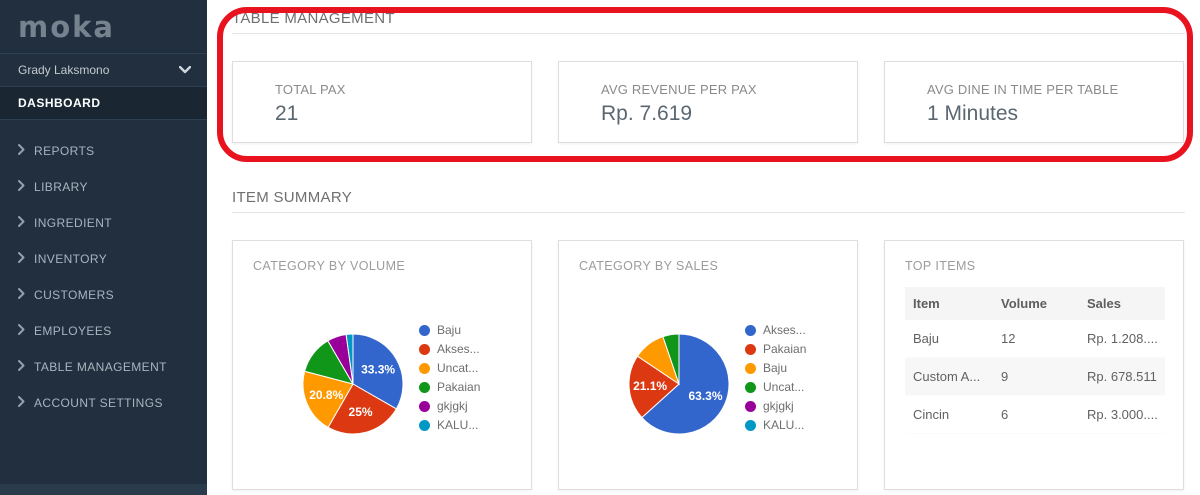  I want to click on metric-value: 21, so click(287, 113).